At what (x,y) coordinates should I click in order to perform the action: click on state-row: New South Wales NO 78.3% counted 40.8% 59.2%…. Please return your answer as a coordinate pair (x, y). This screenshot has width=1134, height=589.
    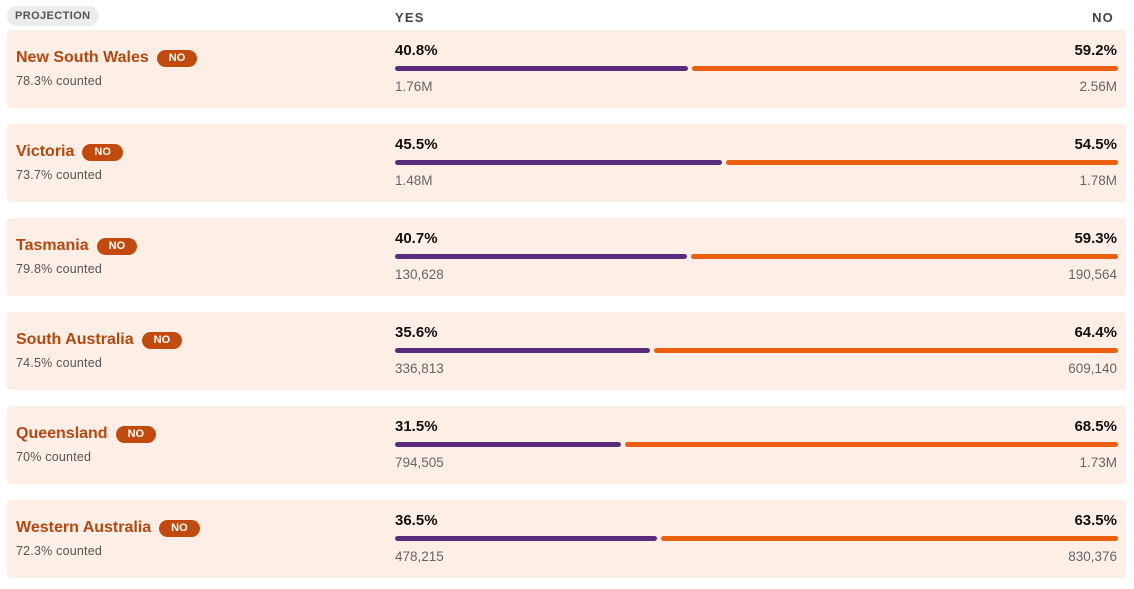
    Looking at the image, I should click on (566, 69).